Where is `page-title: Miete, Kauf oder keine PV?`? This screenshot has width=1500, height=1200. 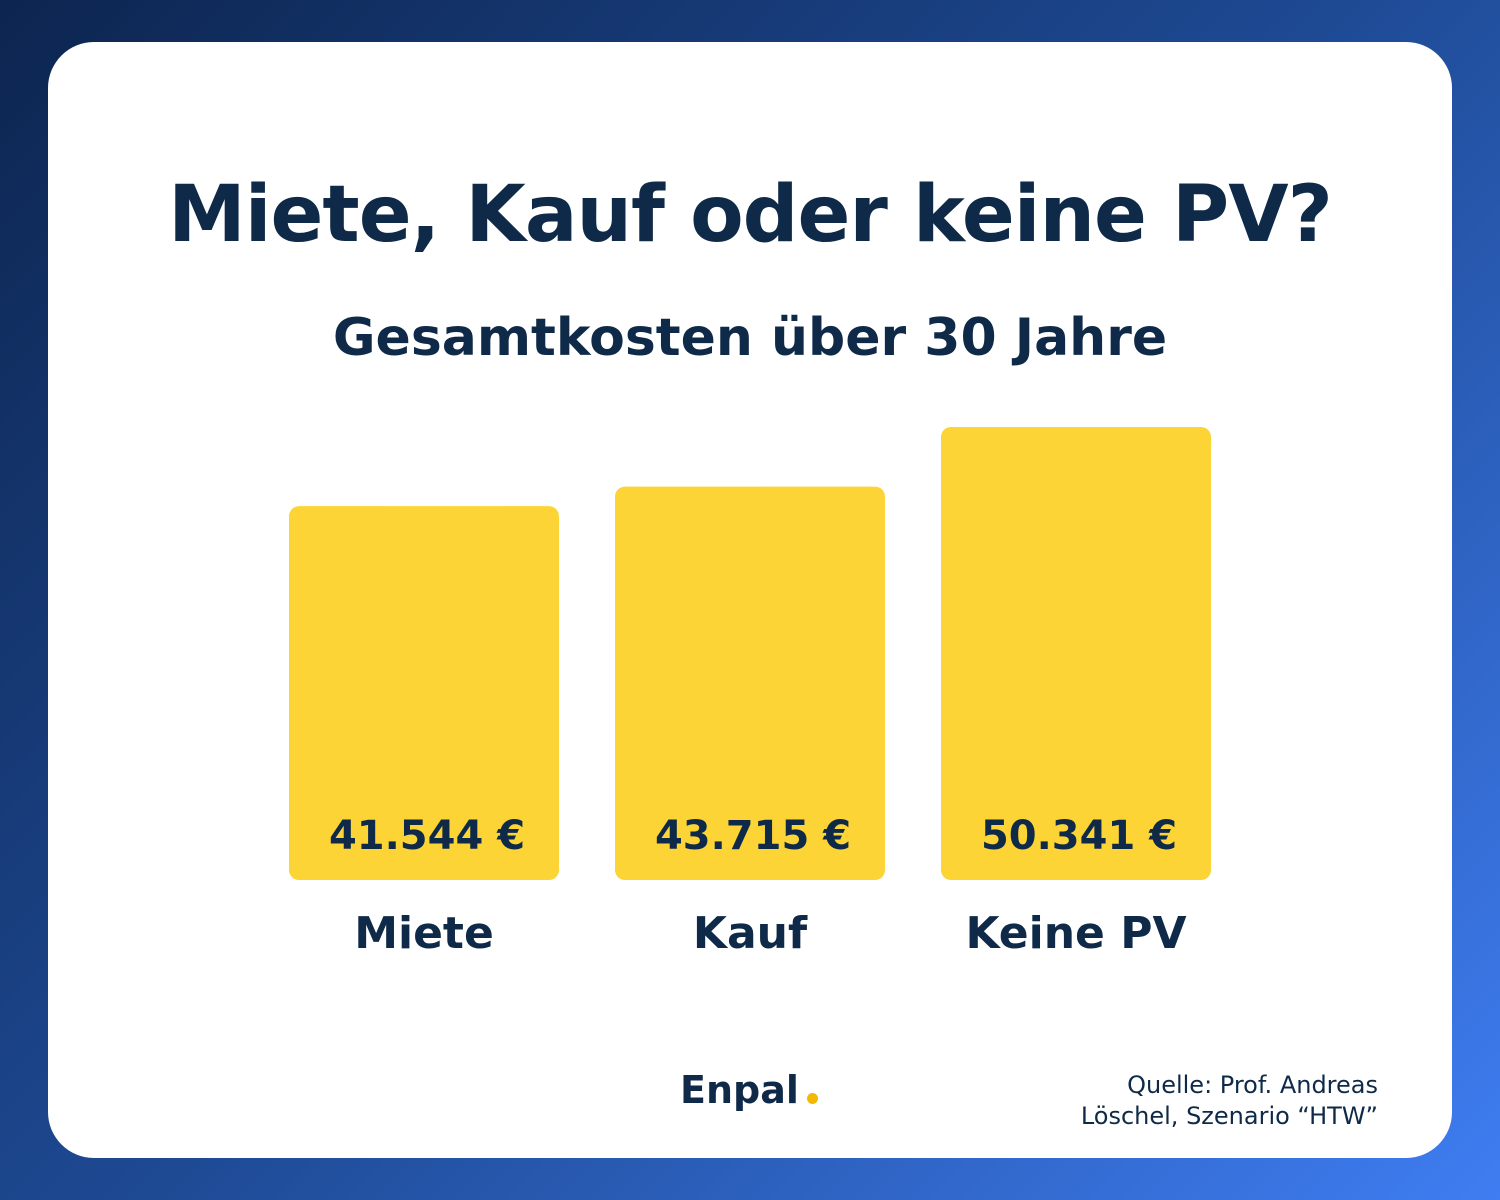 page-title: Miete, Kauf oder keine PV? is located at coordinates (750, 215).